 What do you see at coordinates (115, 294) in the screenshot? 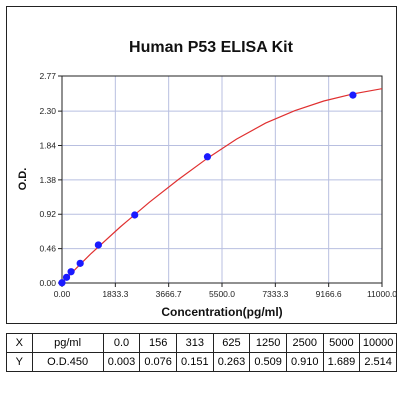
I see `x-tick-label: 1833.3` at bounding box center [115, 294].